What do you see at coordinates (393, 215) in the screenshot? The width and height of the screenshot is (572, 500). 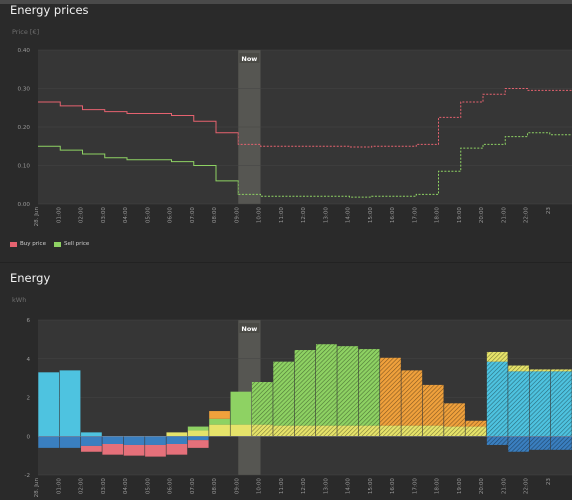 I see `price-x-tick-label: 16:00` at bounding box center [393, 215].